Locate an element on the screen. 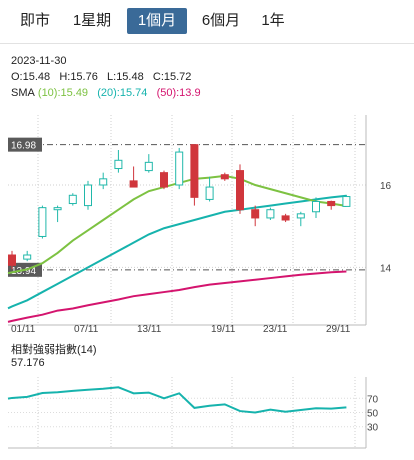  close-value: C:15.72 is located at coordinates (172, 77).